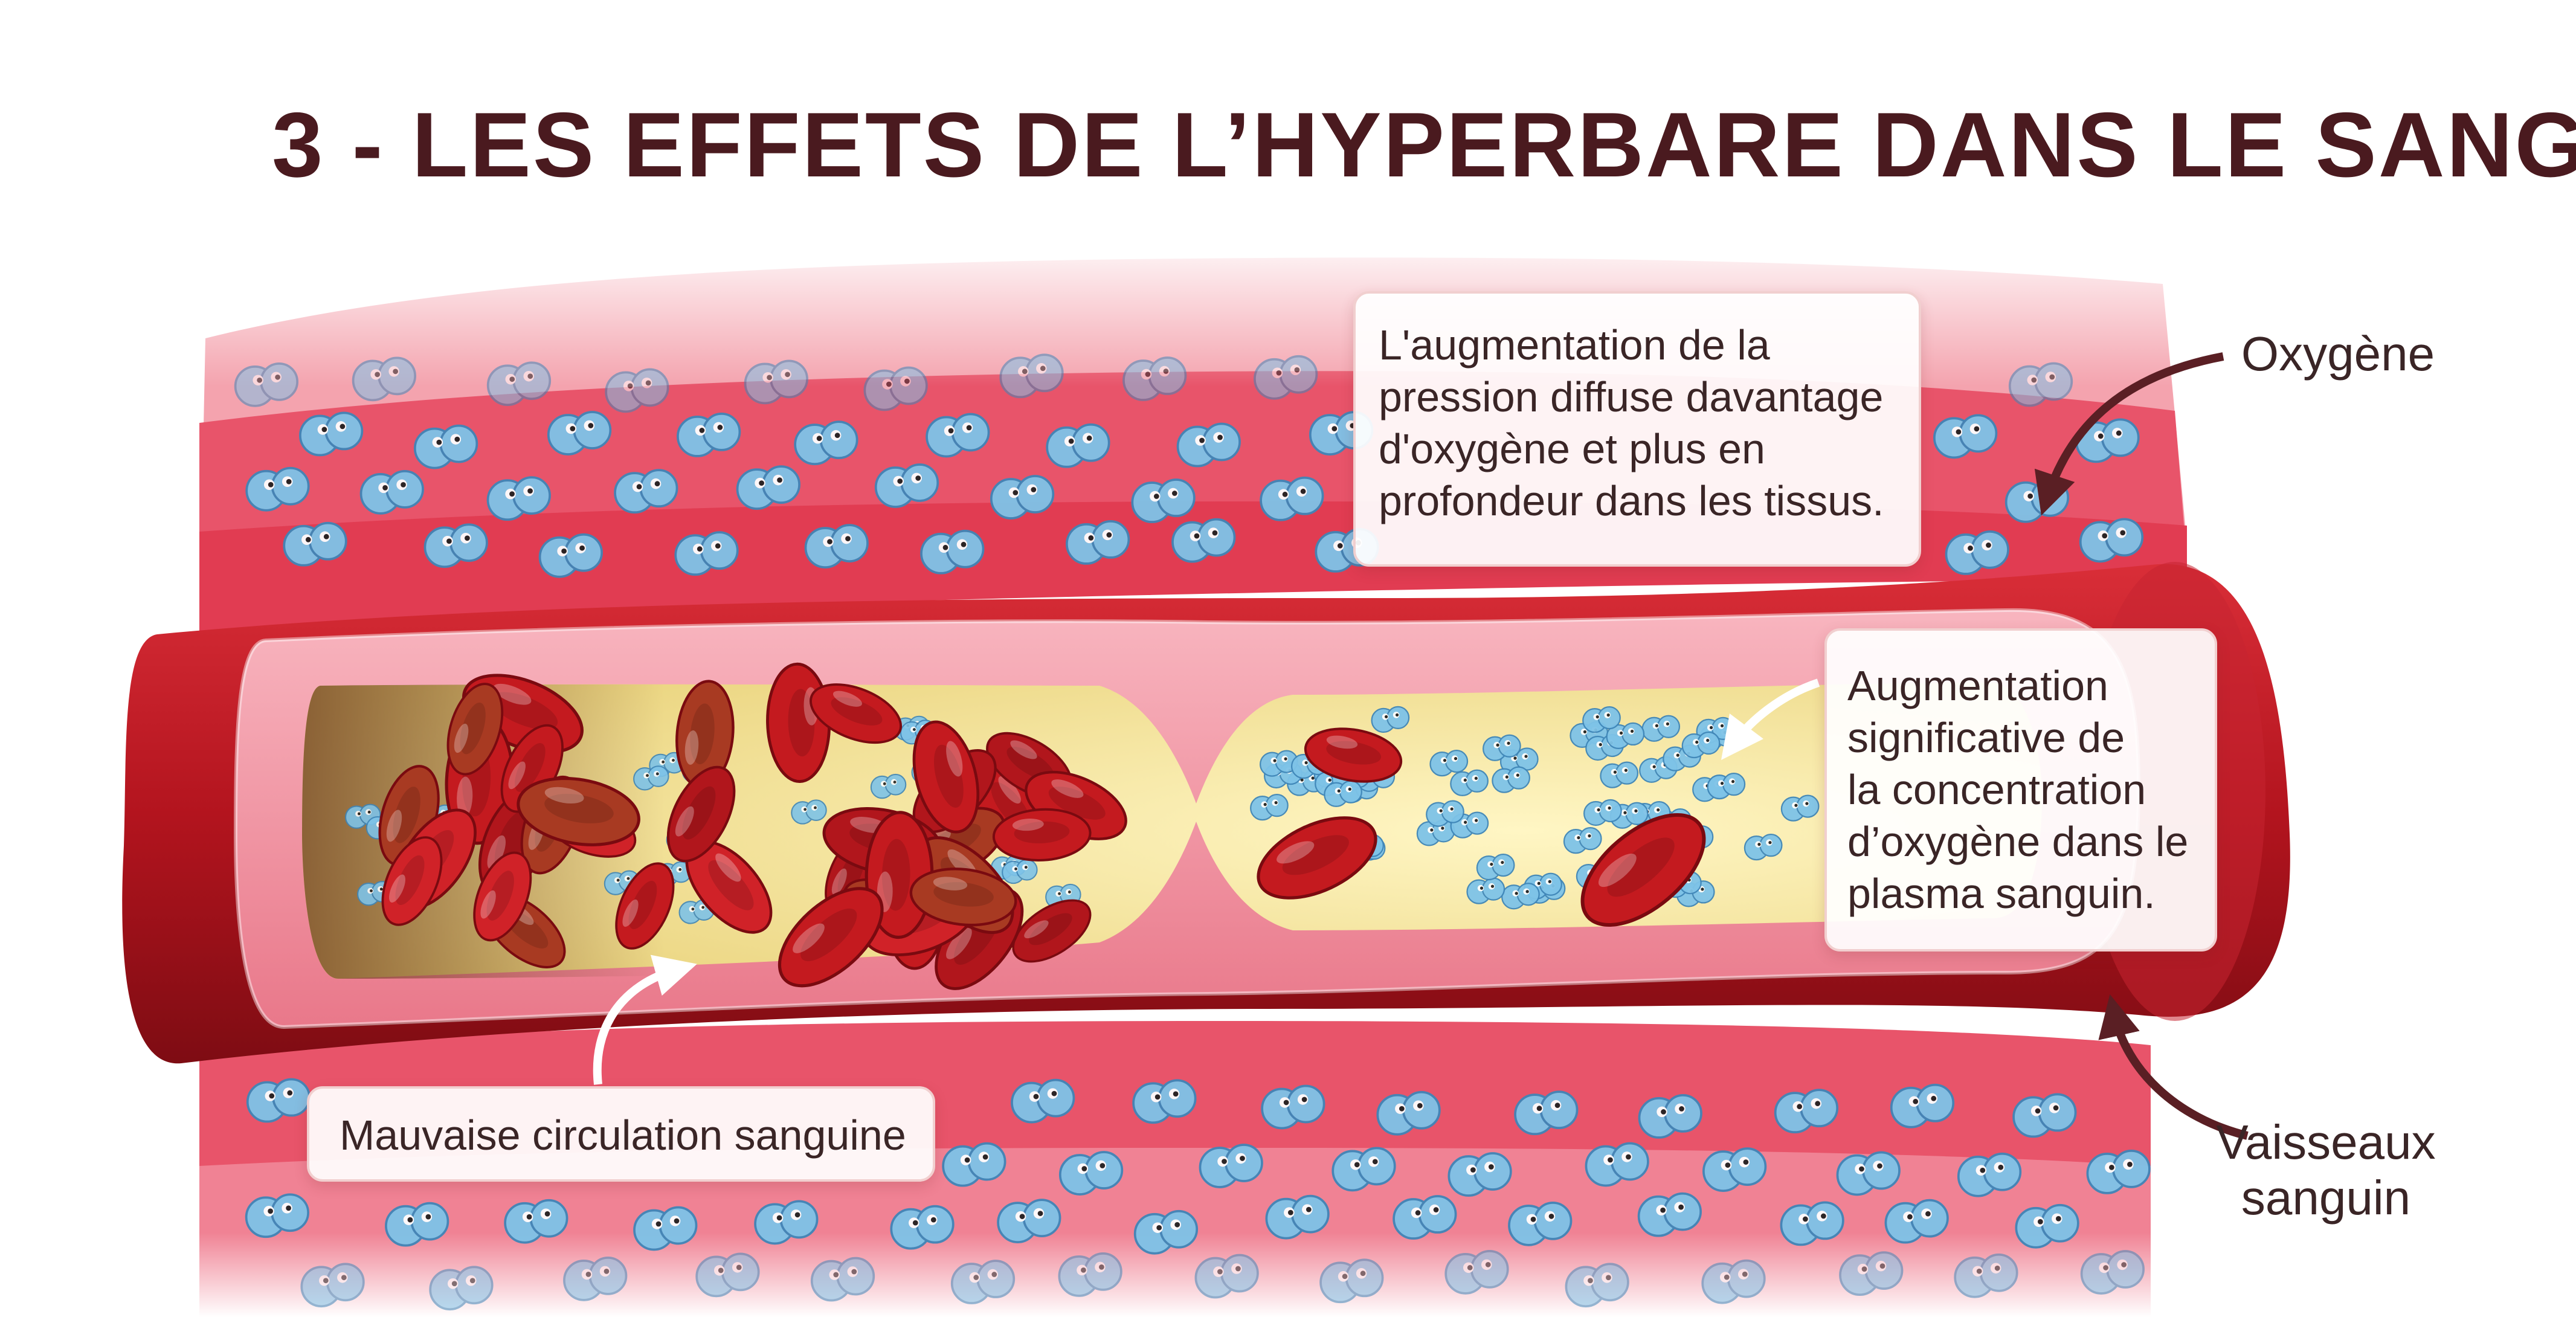  I want to click on pressure-callout-line: d'oxygène et plus en, so click(1572, 448).